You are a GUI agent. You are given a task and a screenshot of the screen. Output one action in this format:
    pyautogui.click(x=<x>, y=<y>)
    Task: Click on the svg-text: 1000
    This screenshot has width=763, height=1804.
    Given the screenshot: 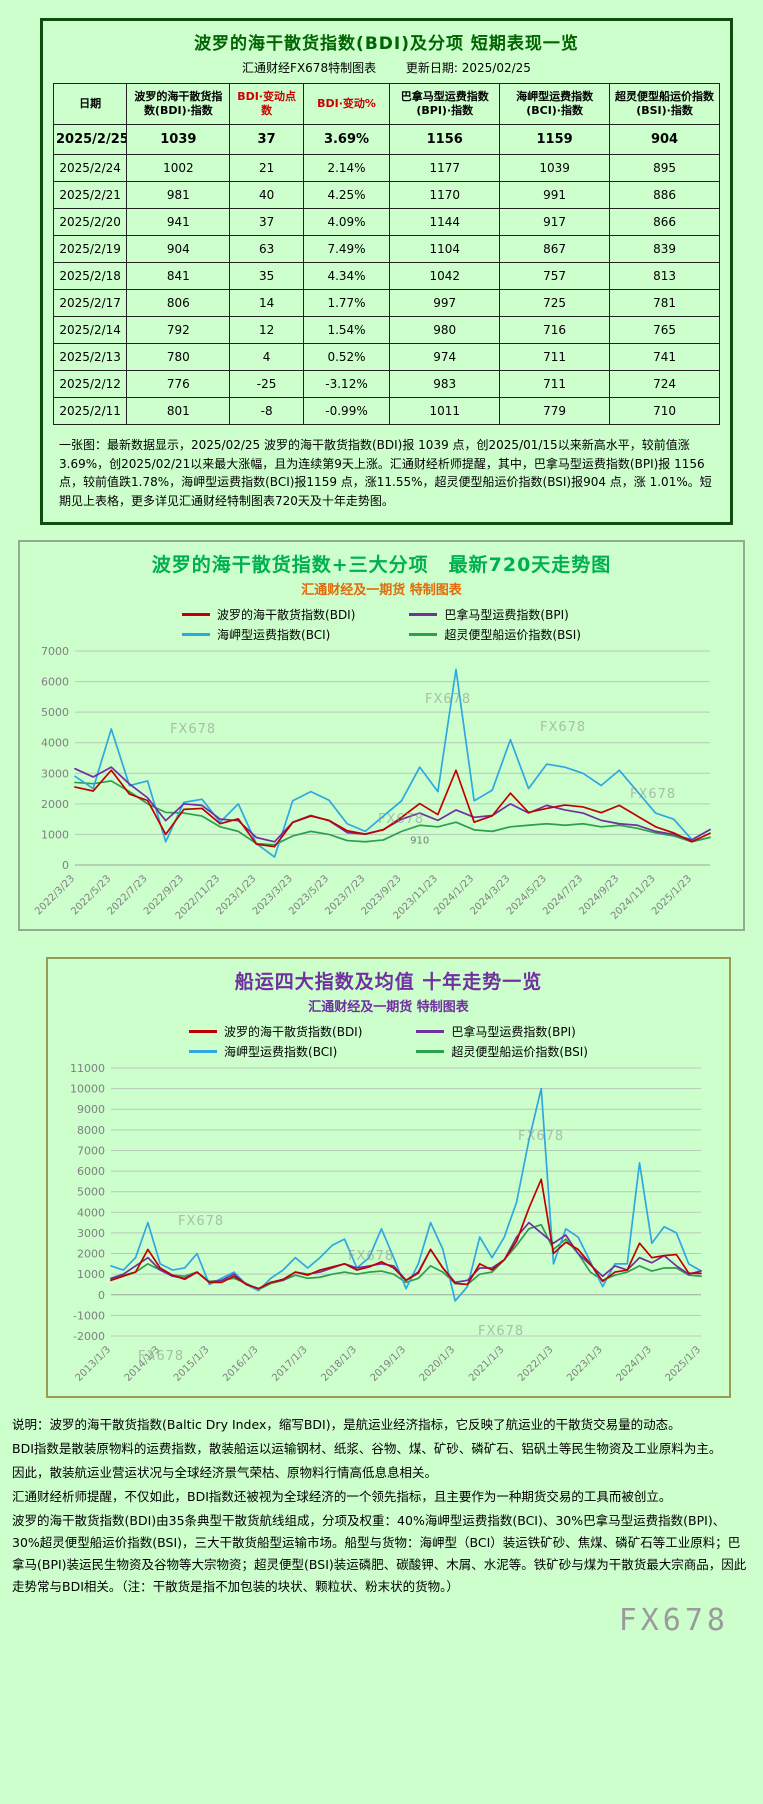 What is the action you would take?
    pyautogui.click(x=91, y=1275)
    